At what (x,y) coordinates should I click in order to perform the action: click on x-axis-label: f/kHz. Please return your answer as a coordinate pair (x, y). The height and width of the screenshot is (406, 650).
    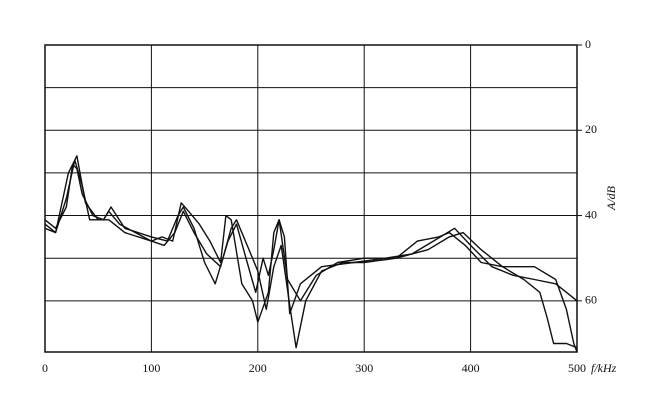
    Looking at the image, I should click on (604, 368).